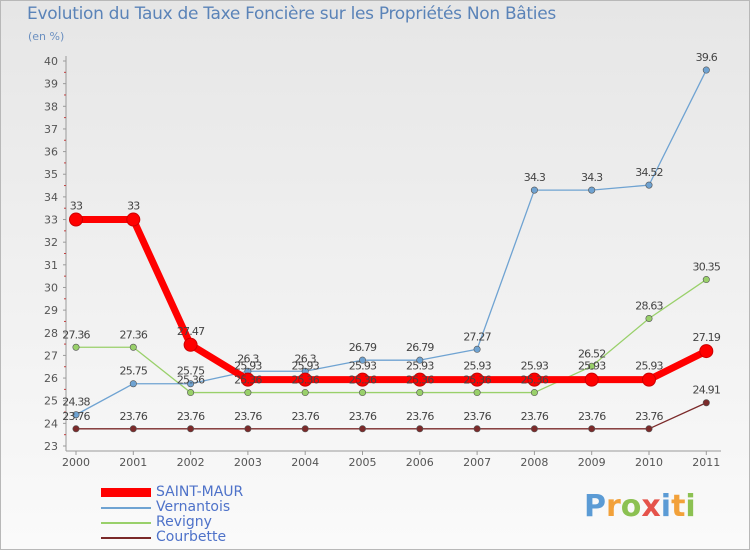 The image size is (750, 550). What do you see at coordinates (51, 242) in the screenshot?
I see `y-tick-label: 32` at bounding box center [51, 242].